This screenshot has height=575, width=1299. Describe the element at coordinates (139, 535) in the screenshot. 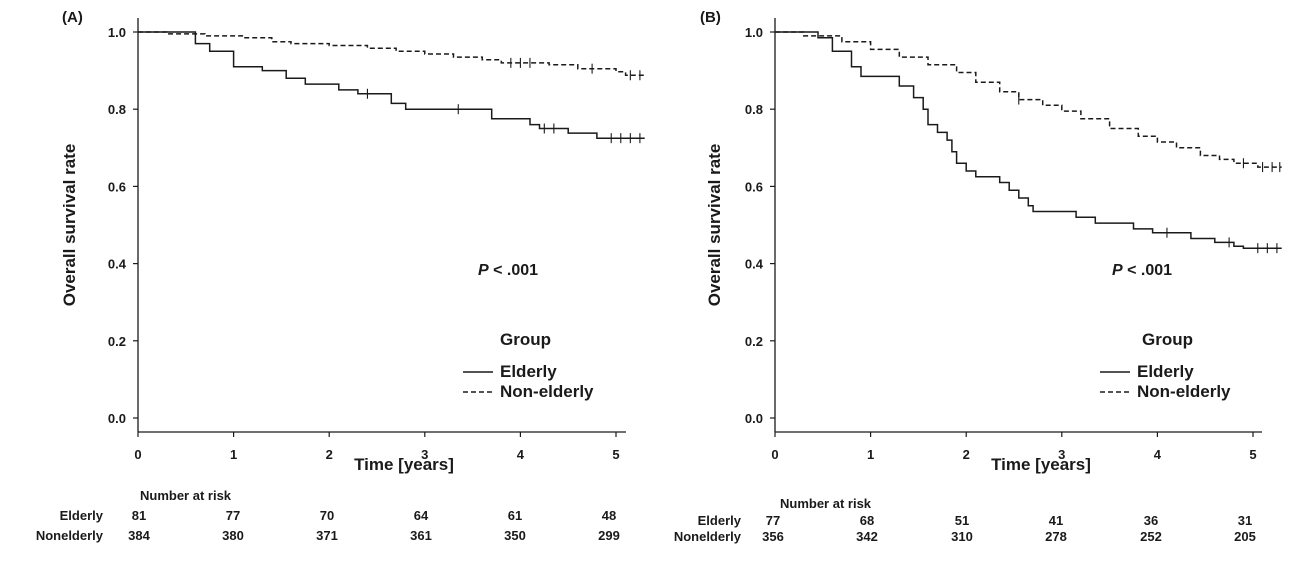

I see `risk-value: 384` at that location.